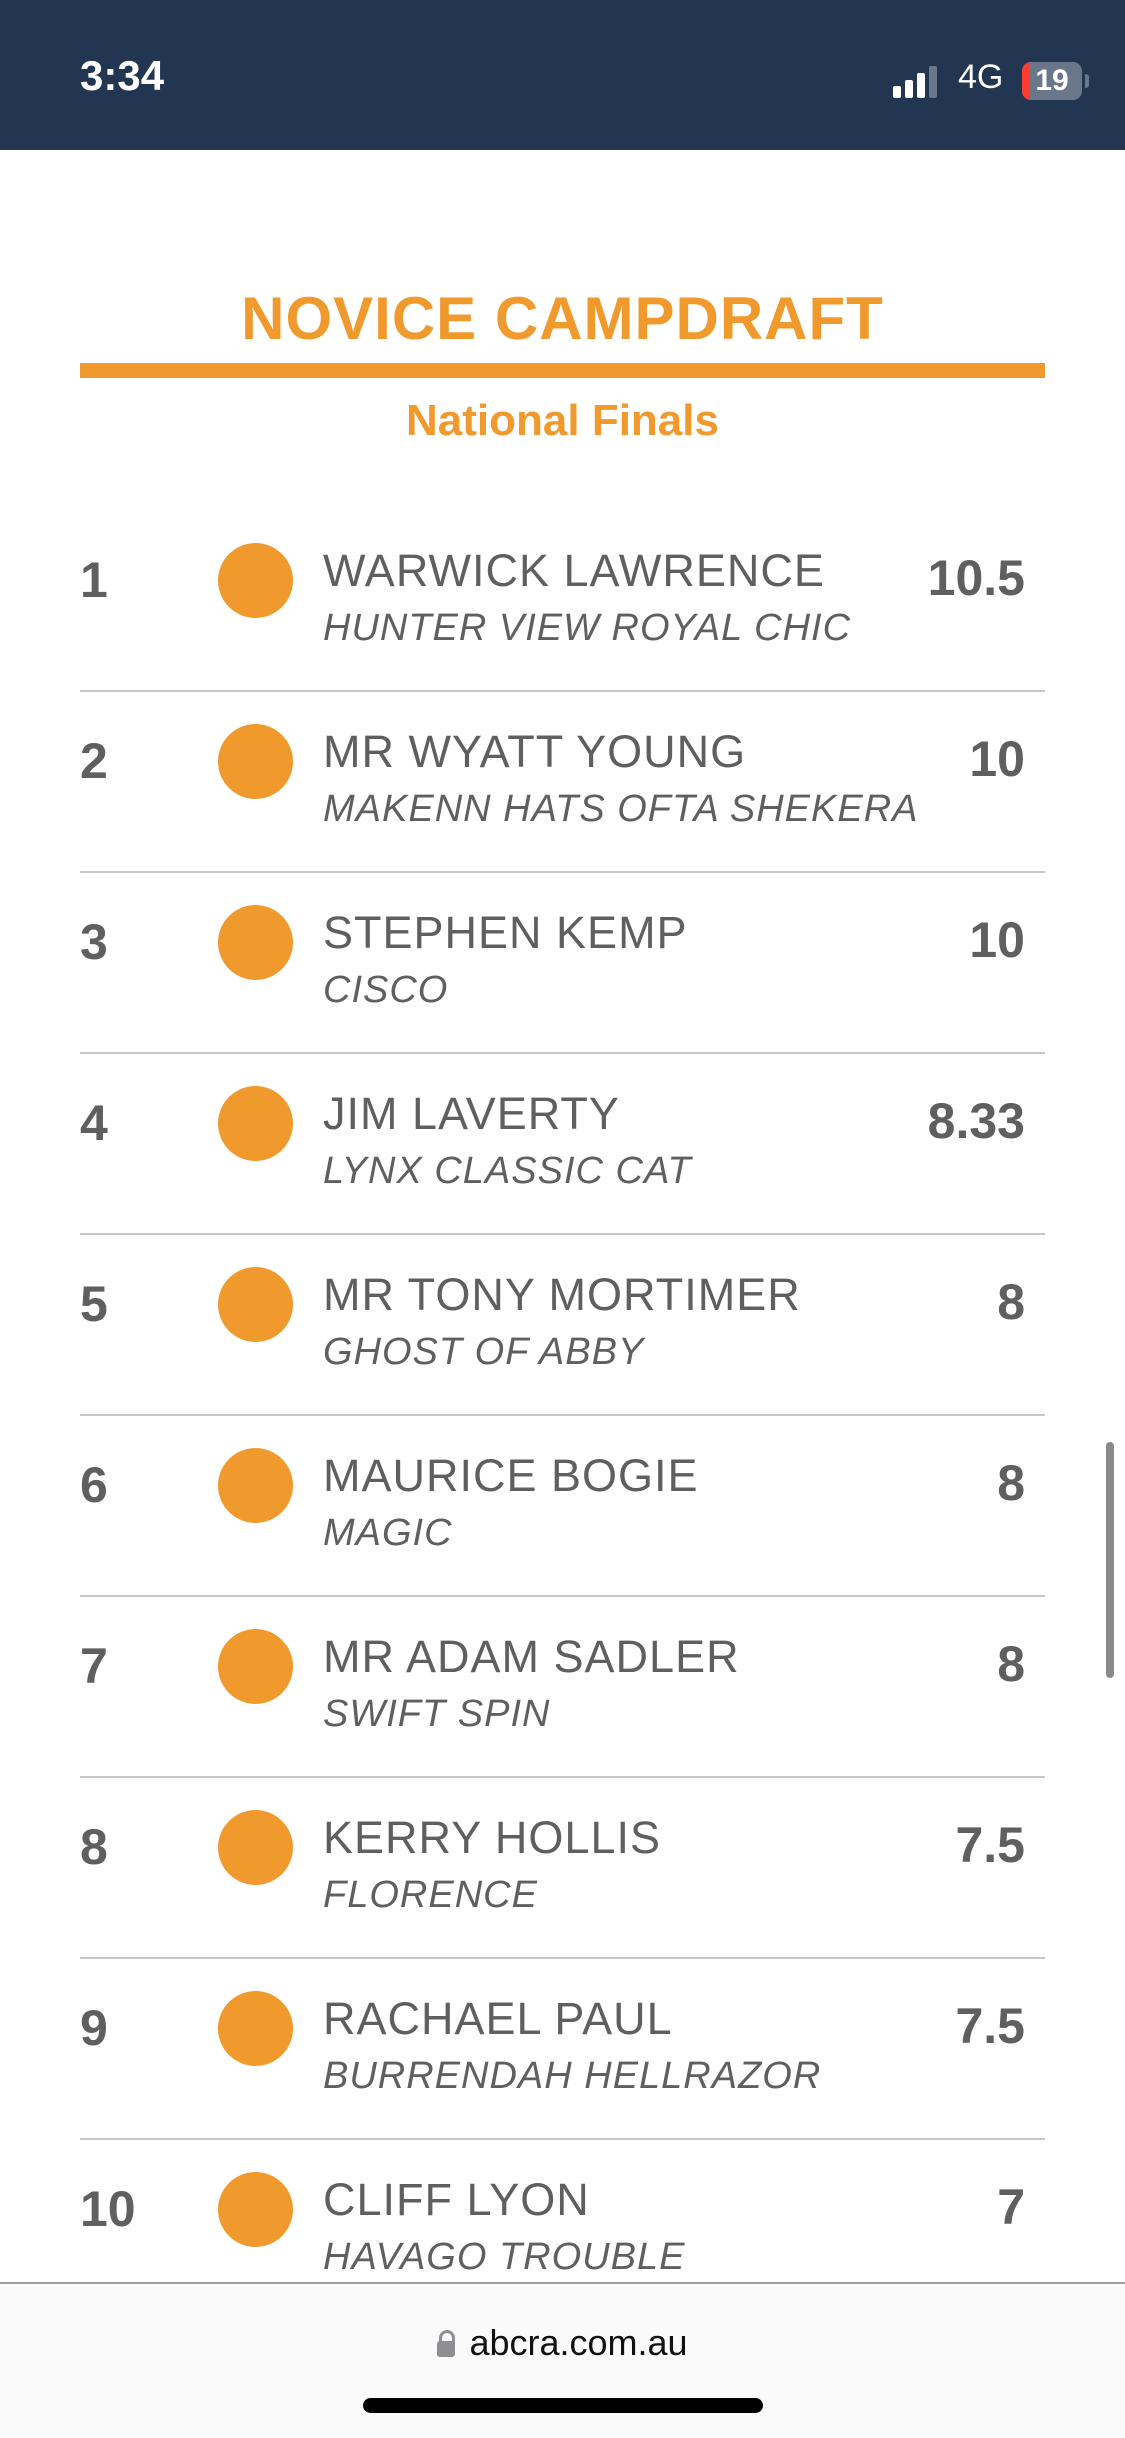  I want to click on horse-name: BURRENDAH HELLRAZOR, so click(572, 2076).